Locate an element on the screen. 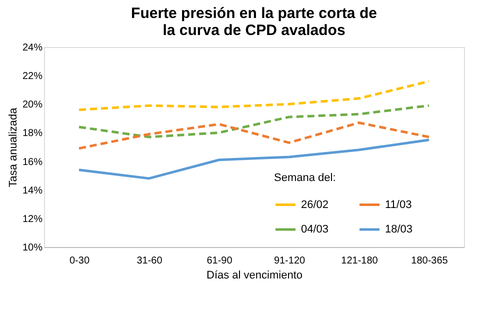 This screenshot has width=490, height=320. x-tick-label: 91-120 is located at coordinates (290, 261).